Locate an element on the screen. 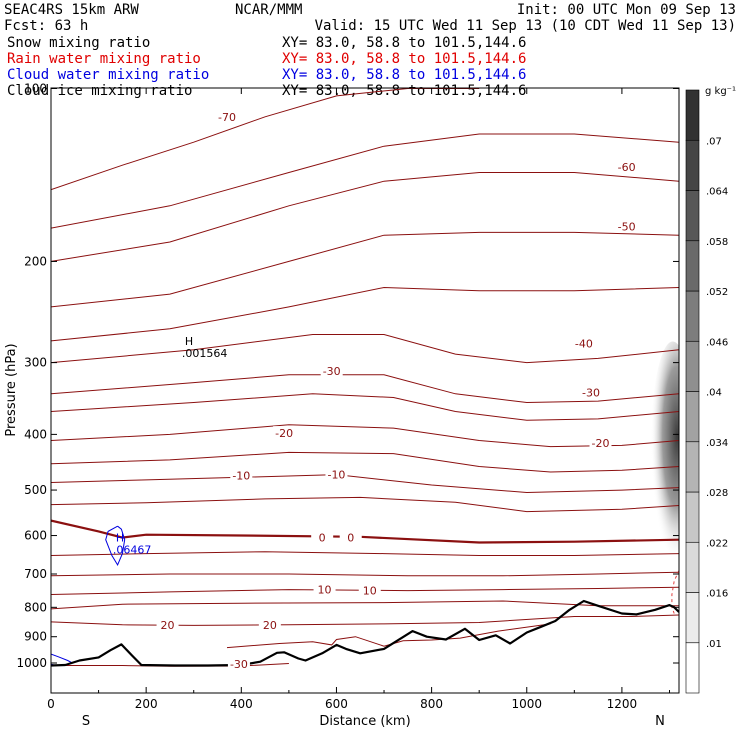 The height and width of the screenshot is (740, 740). temperature-contour-label: -70 is located at coordinates (227, 117).